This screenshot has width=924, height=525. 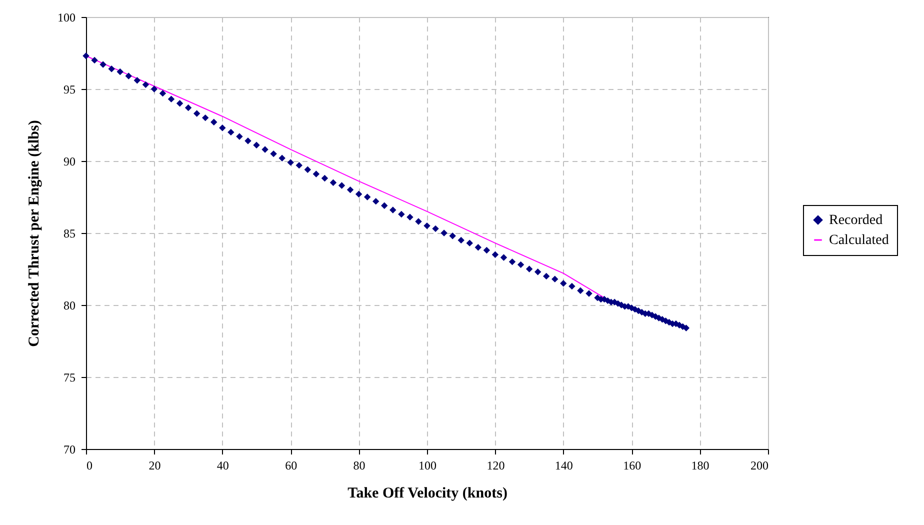 I want to click on x-tick-label: 100, so click(x=427, y=465).